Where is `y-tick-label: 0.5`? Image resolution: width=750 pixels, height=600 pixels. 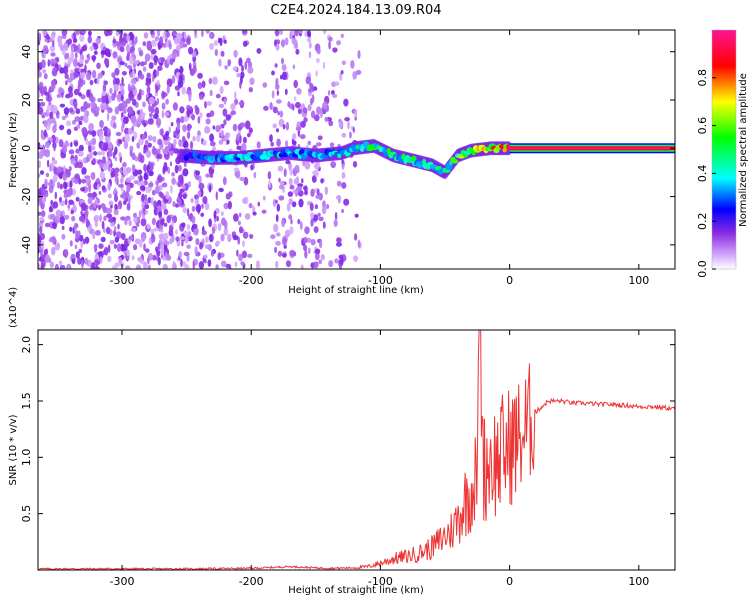 y-tick-label: 0.5 is located at coordinates (26, 514).